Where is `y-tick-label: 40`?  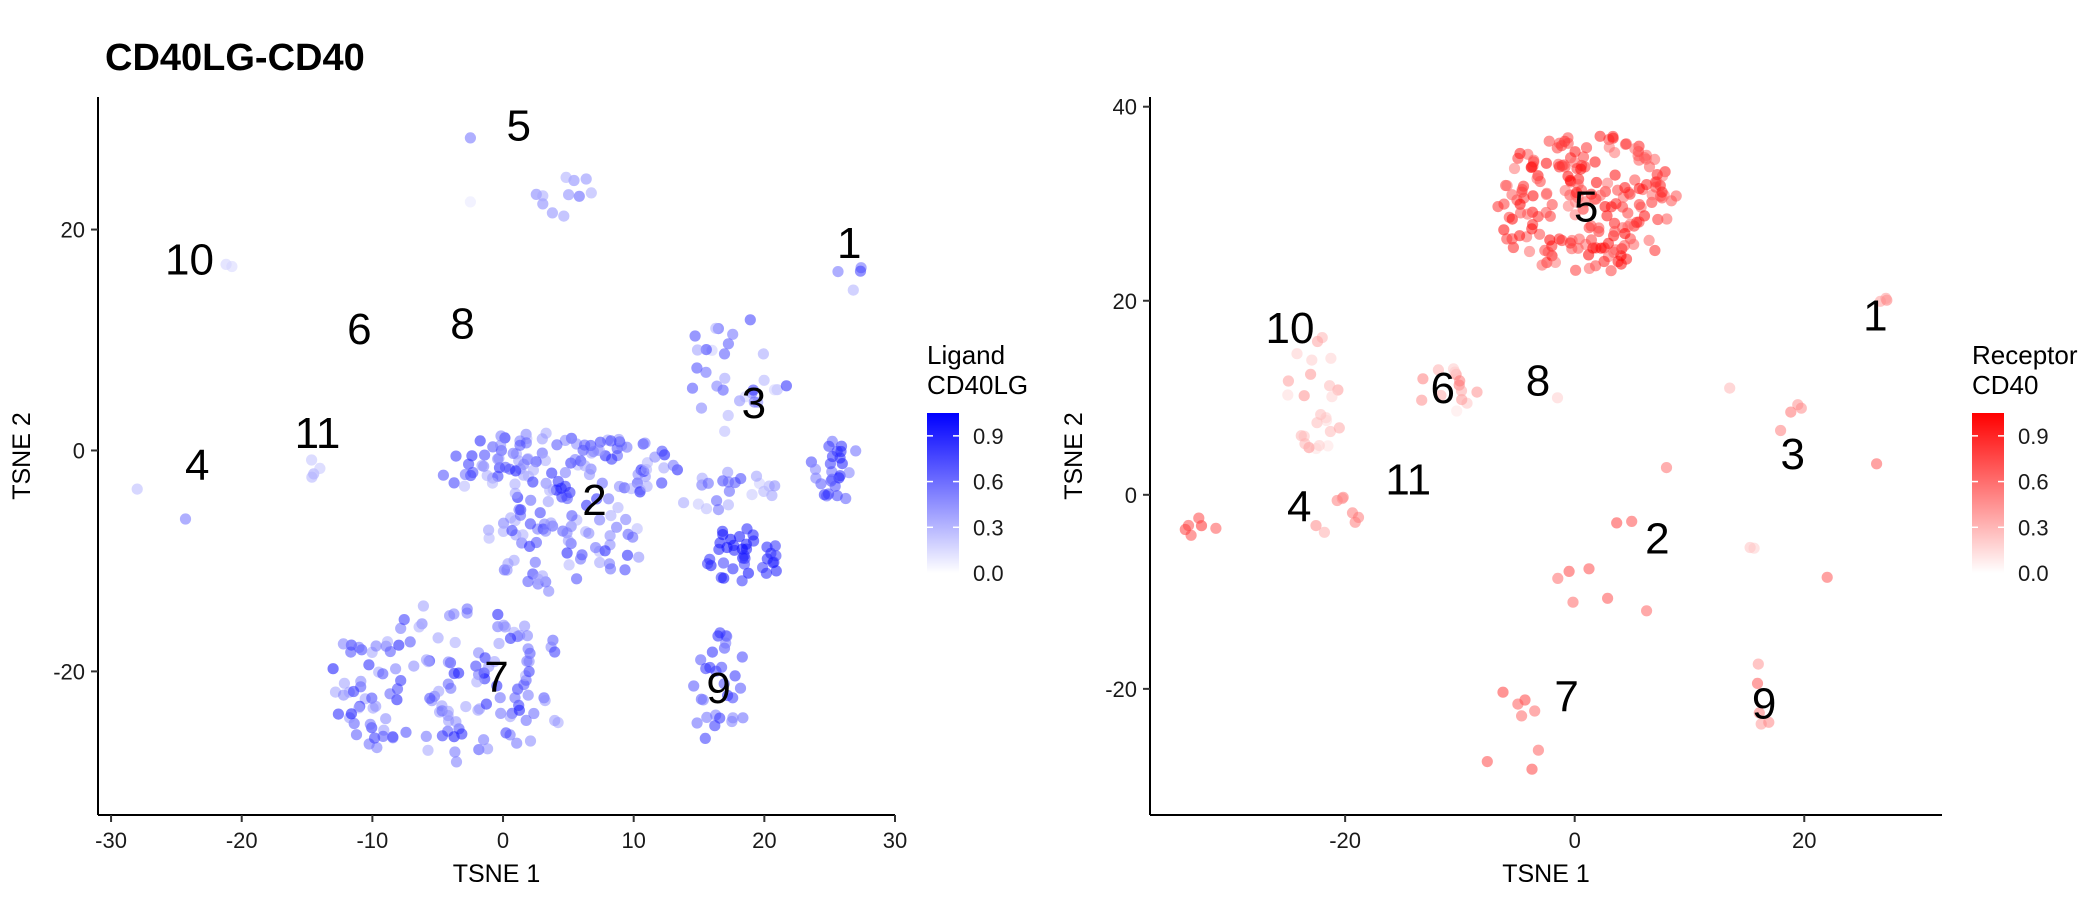 y-tick-label: 40 is located at coordinates (1125, 107).